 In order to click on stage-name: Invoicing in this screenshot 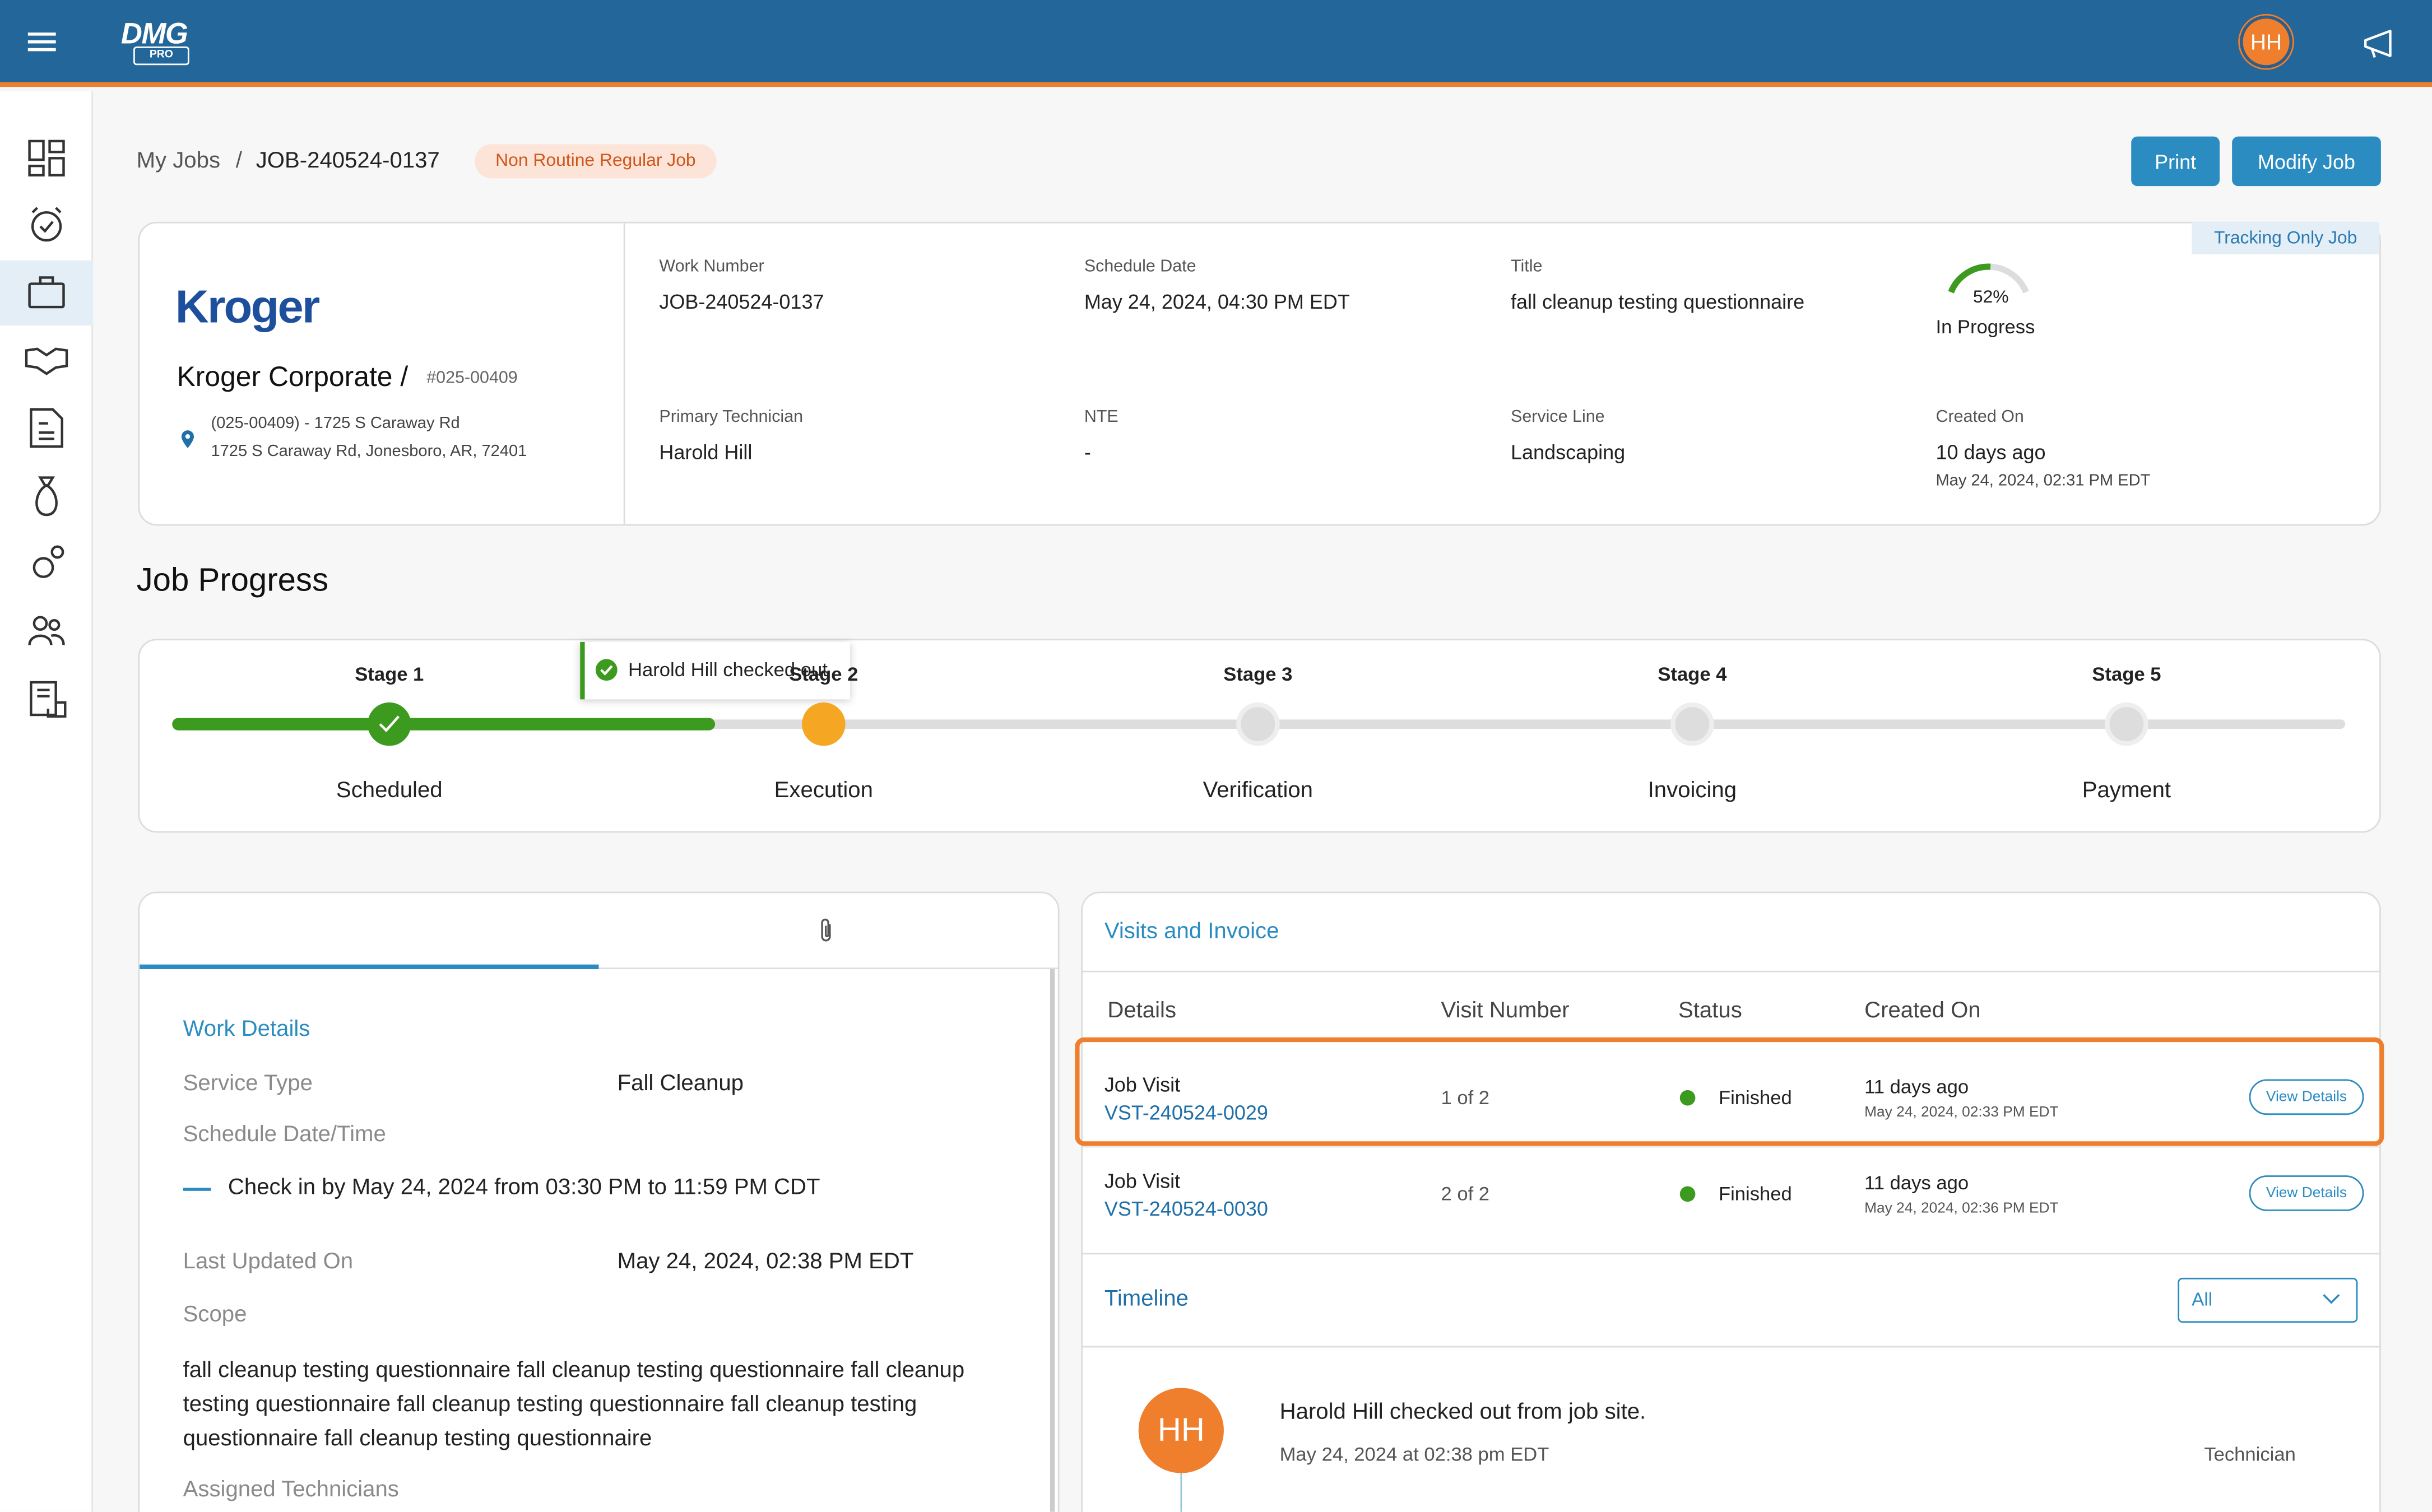, I will do `click(1692, 790)`.